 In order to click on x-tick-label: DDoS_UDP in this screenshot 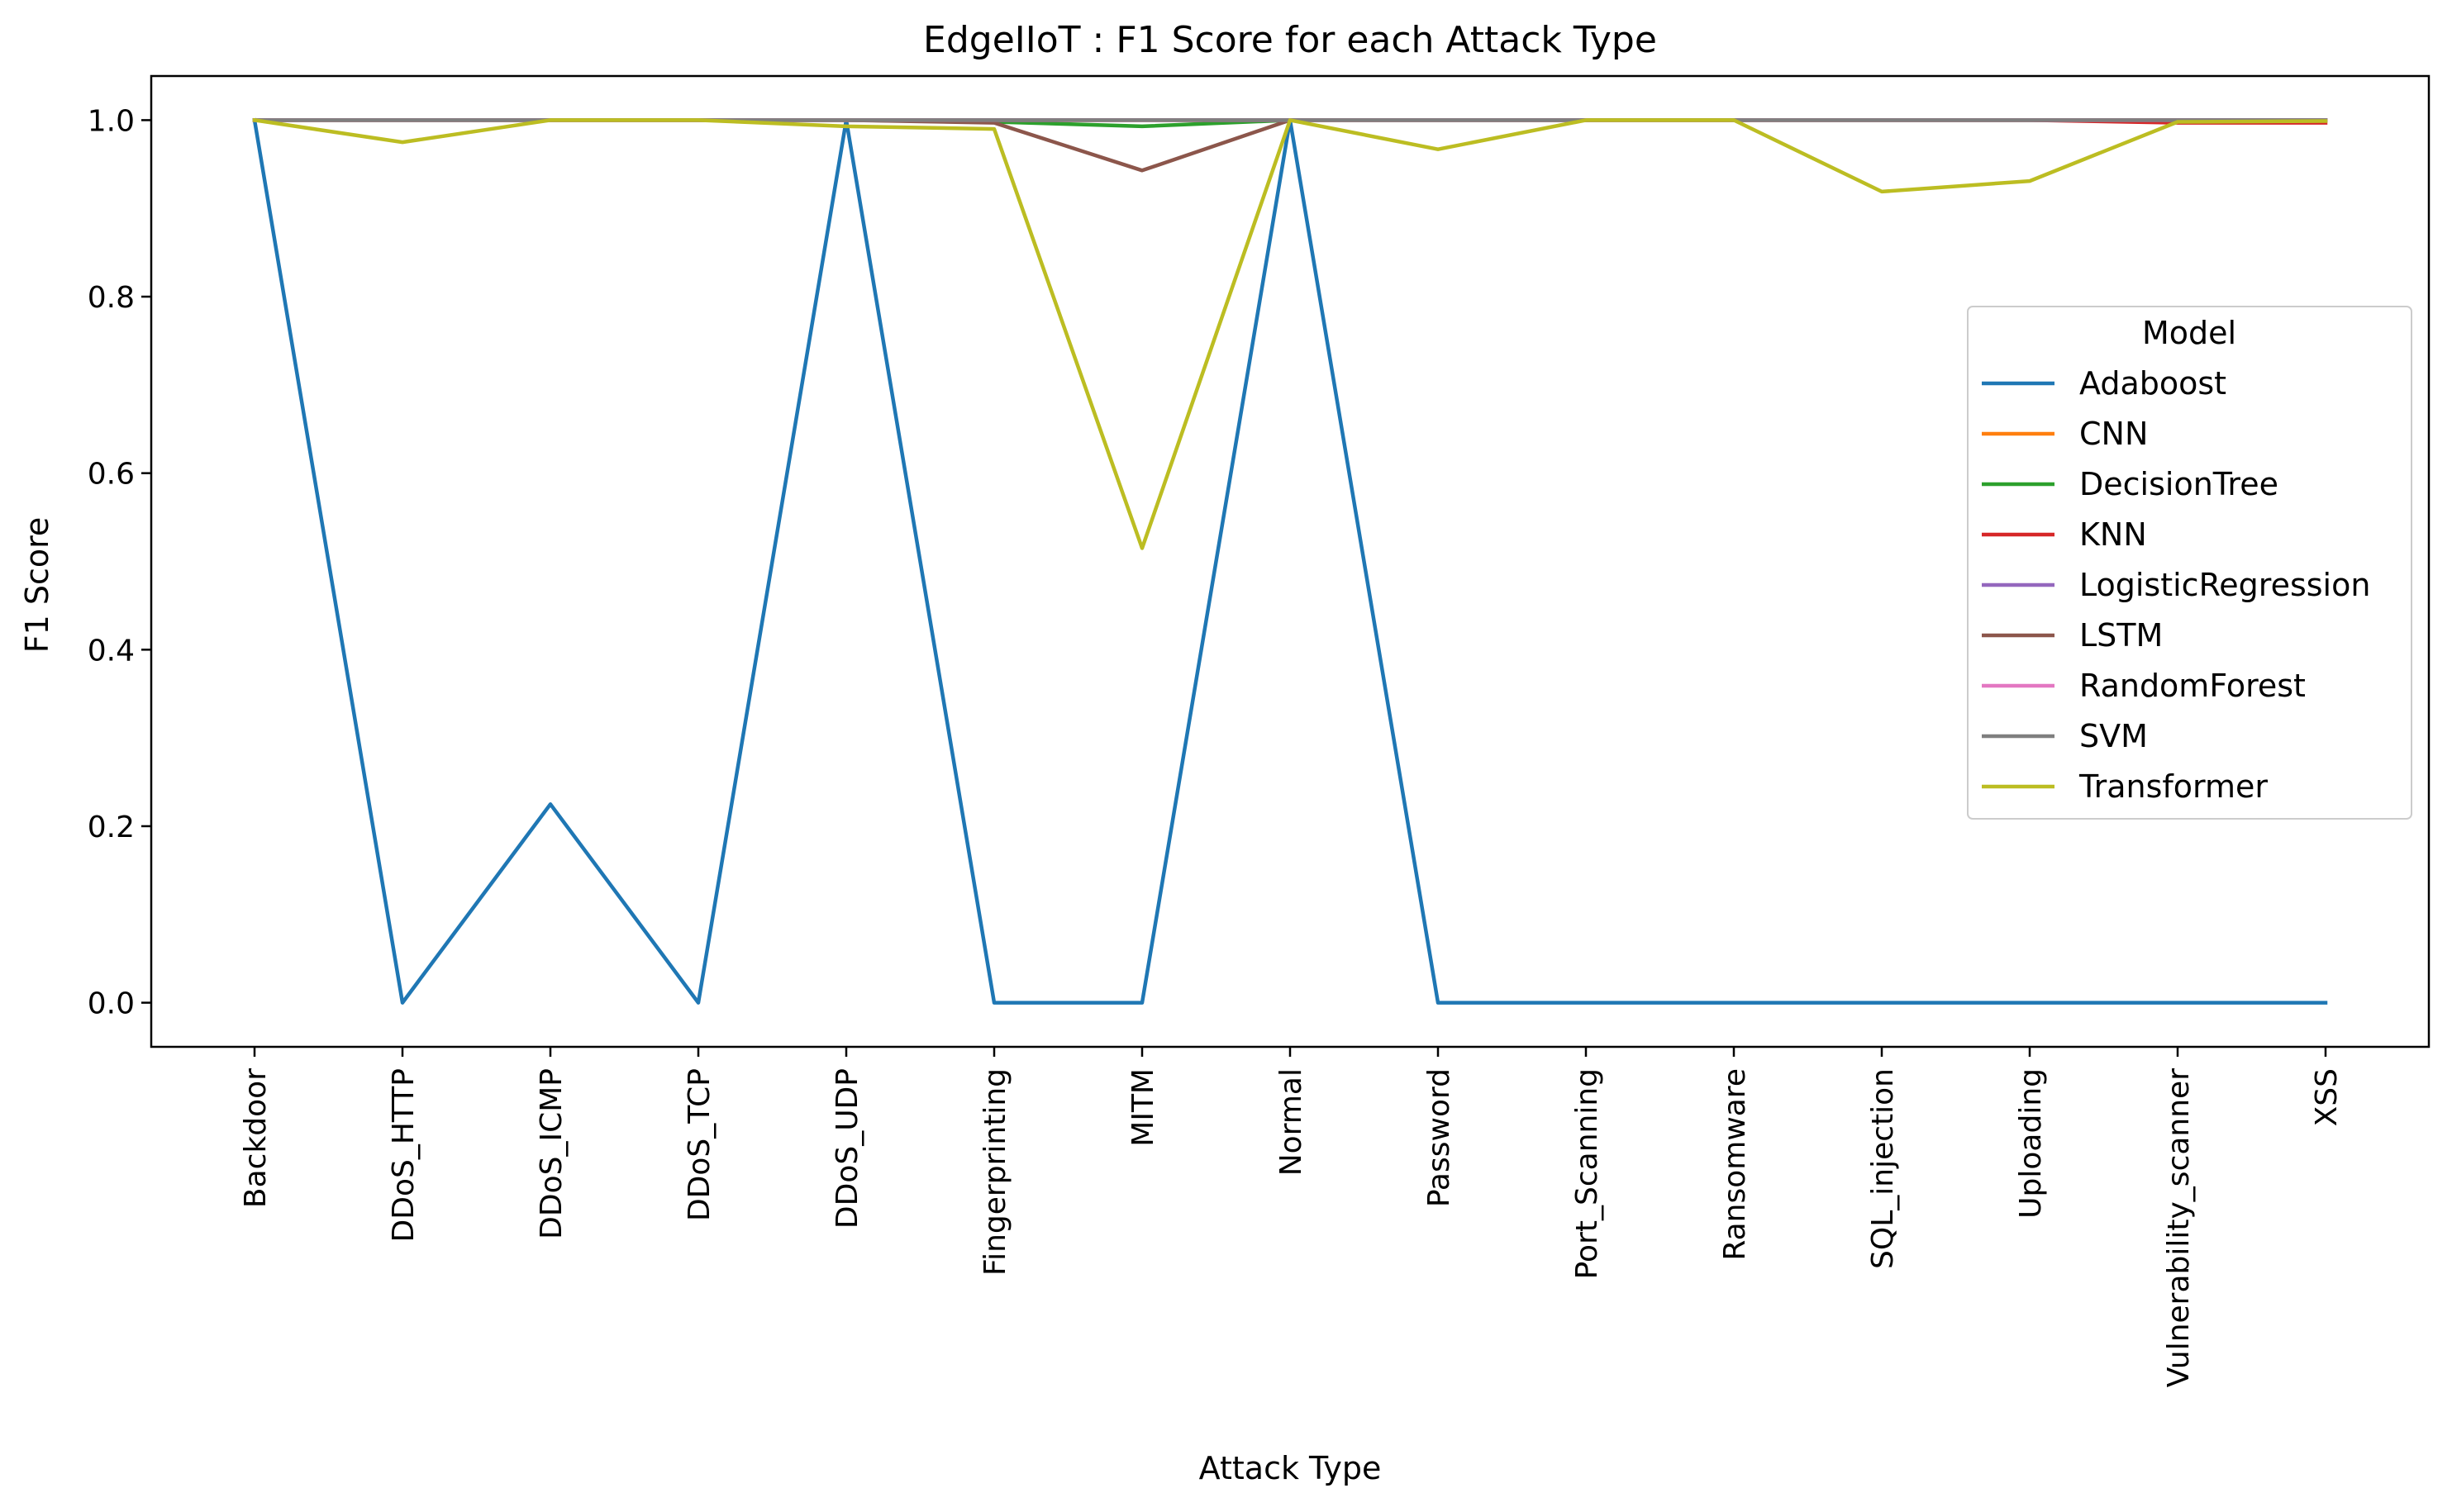, I will do `click(847, 1148)`.